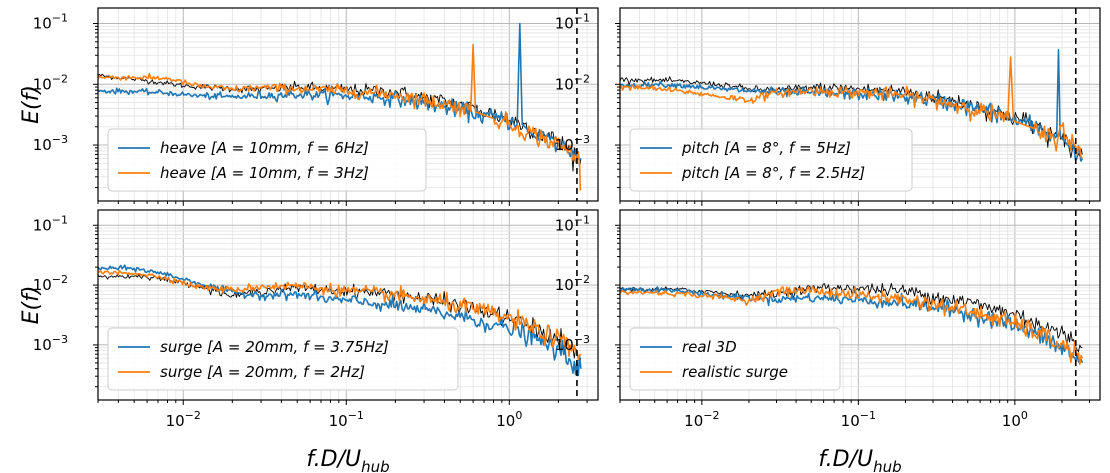 This screenshot has height=473, width=1110. Describe the element at coordinates (264, 148) in the screenshot. I see `legend-entry: heave [A = 10mm, f = 6Hz]` at that location.